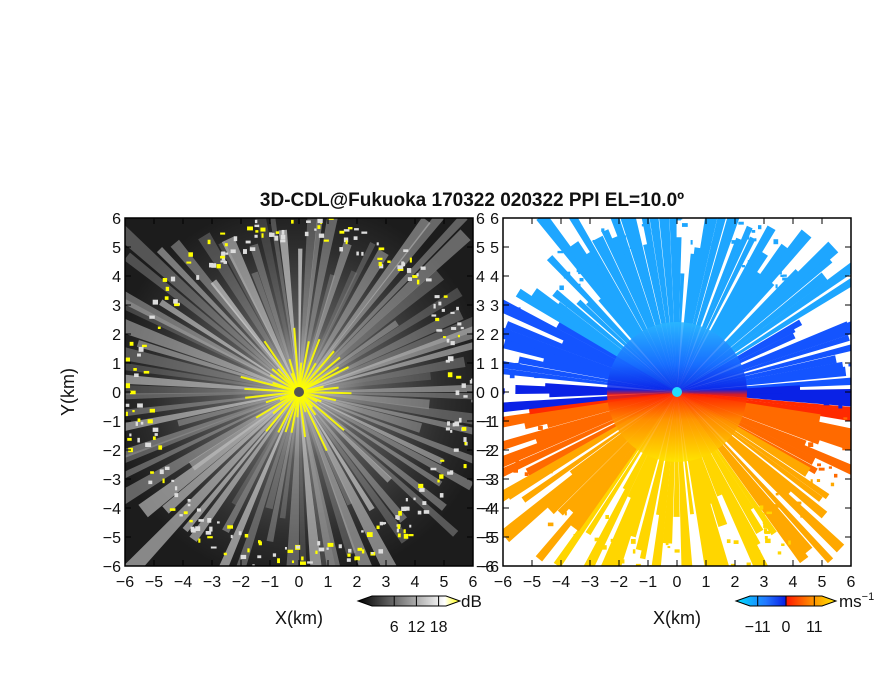  I want to click on snr-xtick-label: 2, so click(357, 582).